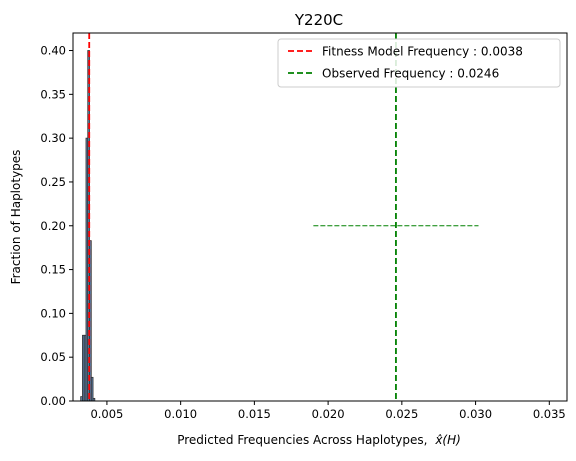 This screenshot has height=461, width=576. I want to click on legend-label-observed: Observed Frequency : 0.0246, so click(410, 74).